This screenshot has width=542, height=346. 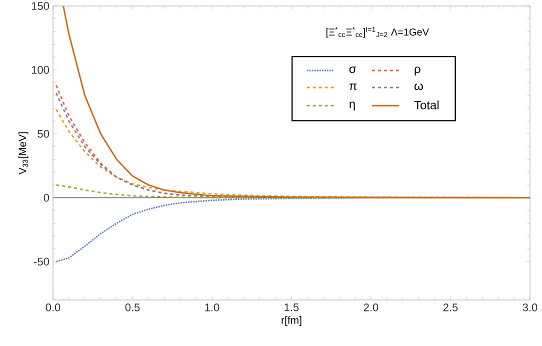 What do you see at coordinates (44, 134) in the screenshot?
I see `y-tick-label: 50` at bounding box center [44, 134].